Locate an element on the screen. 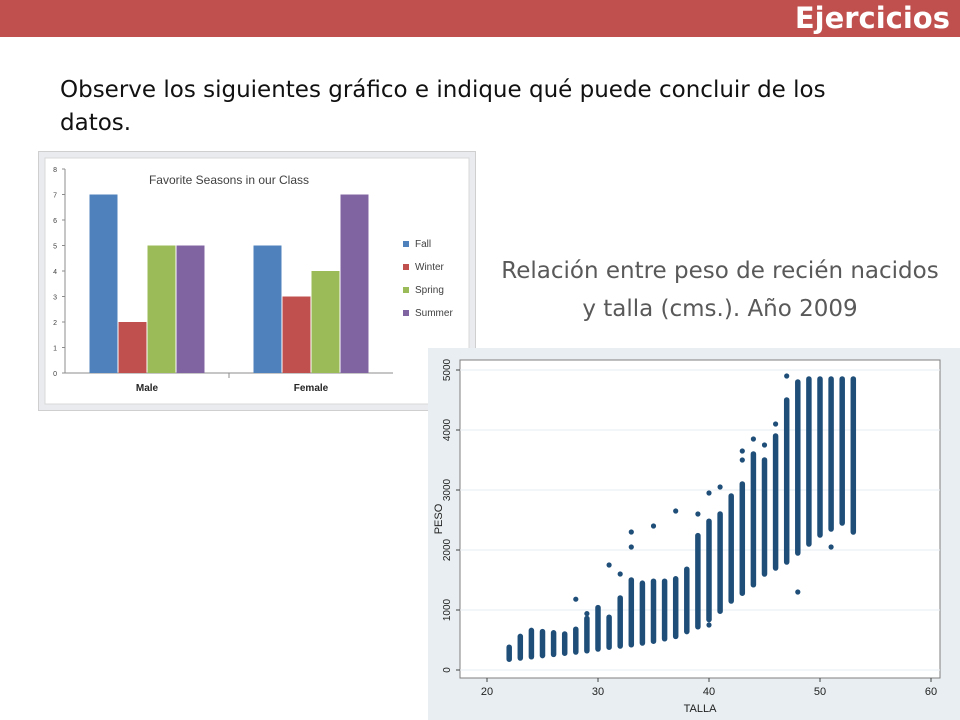 The width and height of the screenshot is (960, 720). legend-swatch-summer is located at coordinates (406, 313).